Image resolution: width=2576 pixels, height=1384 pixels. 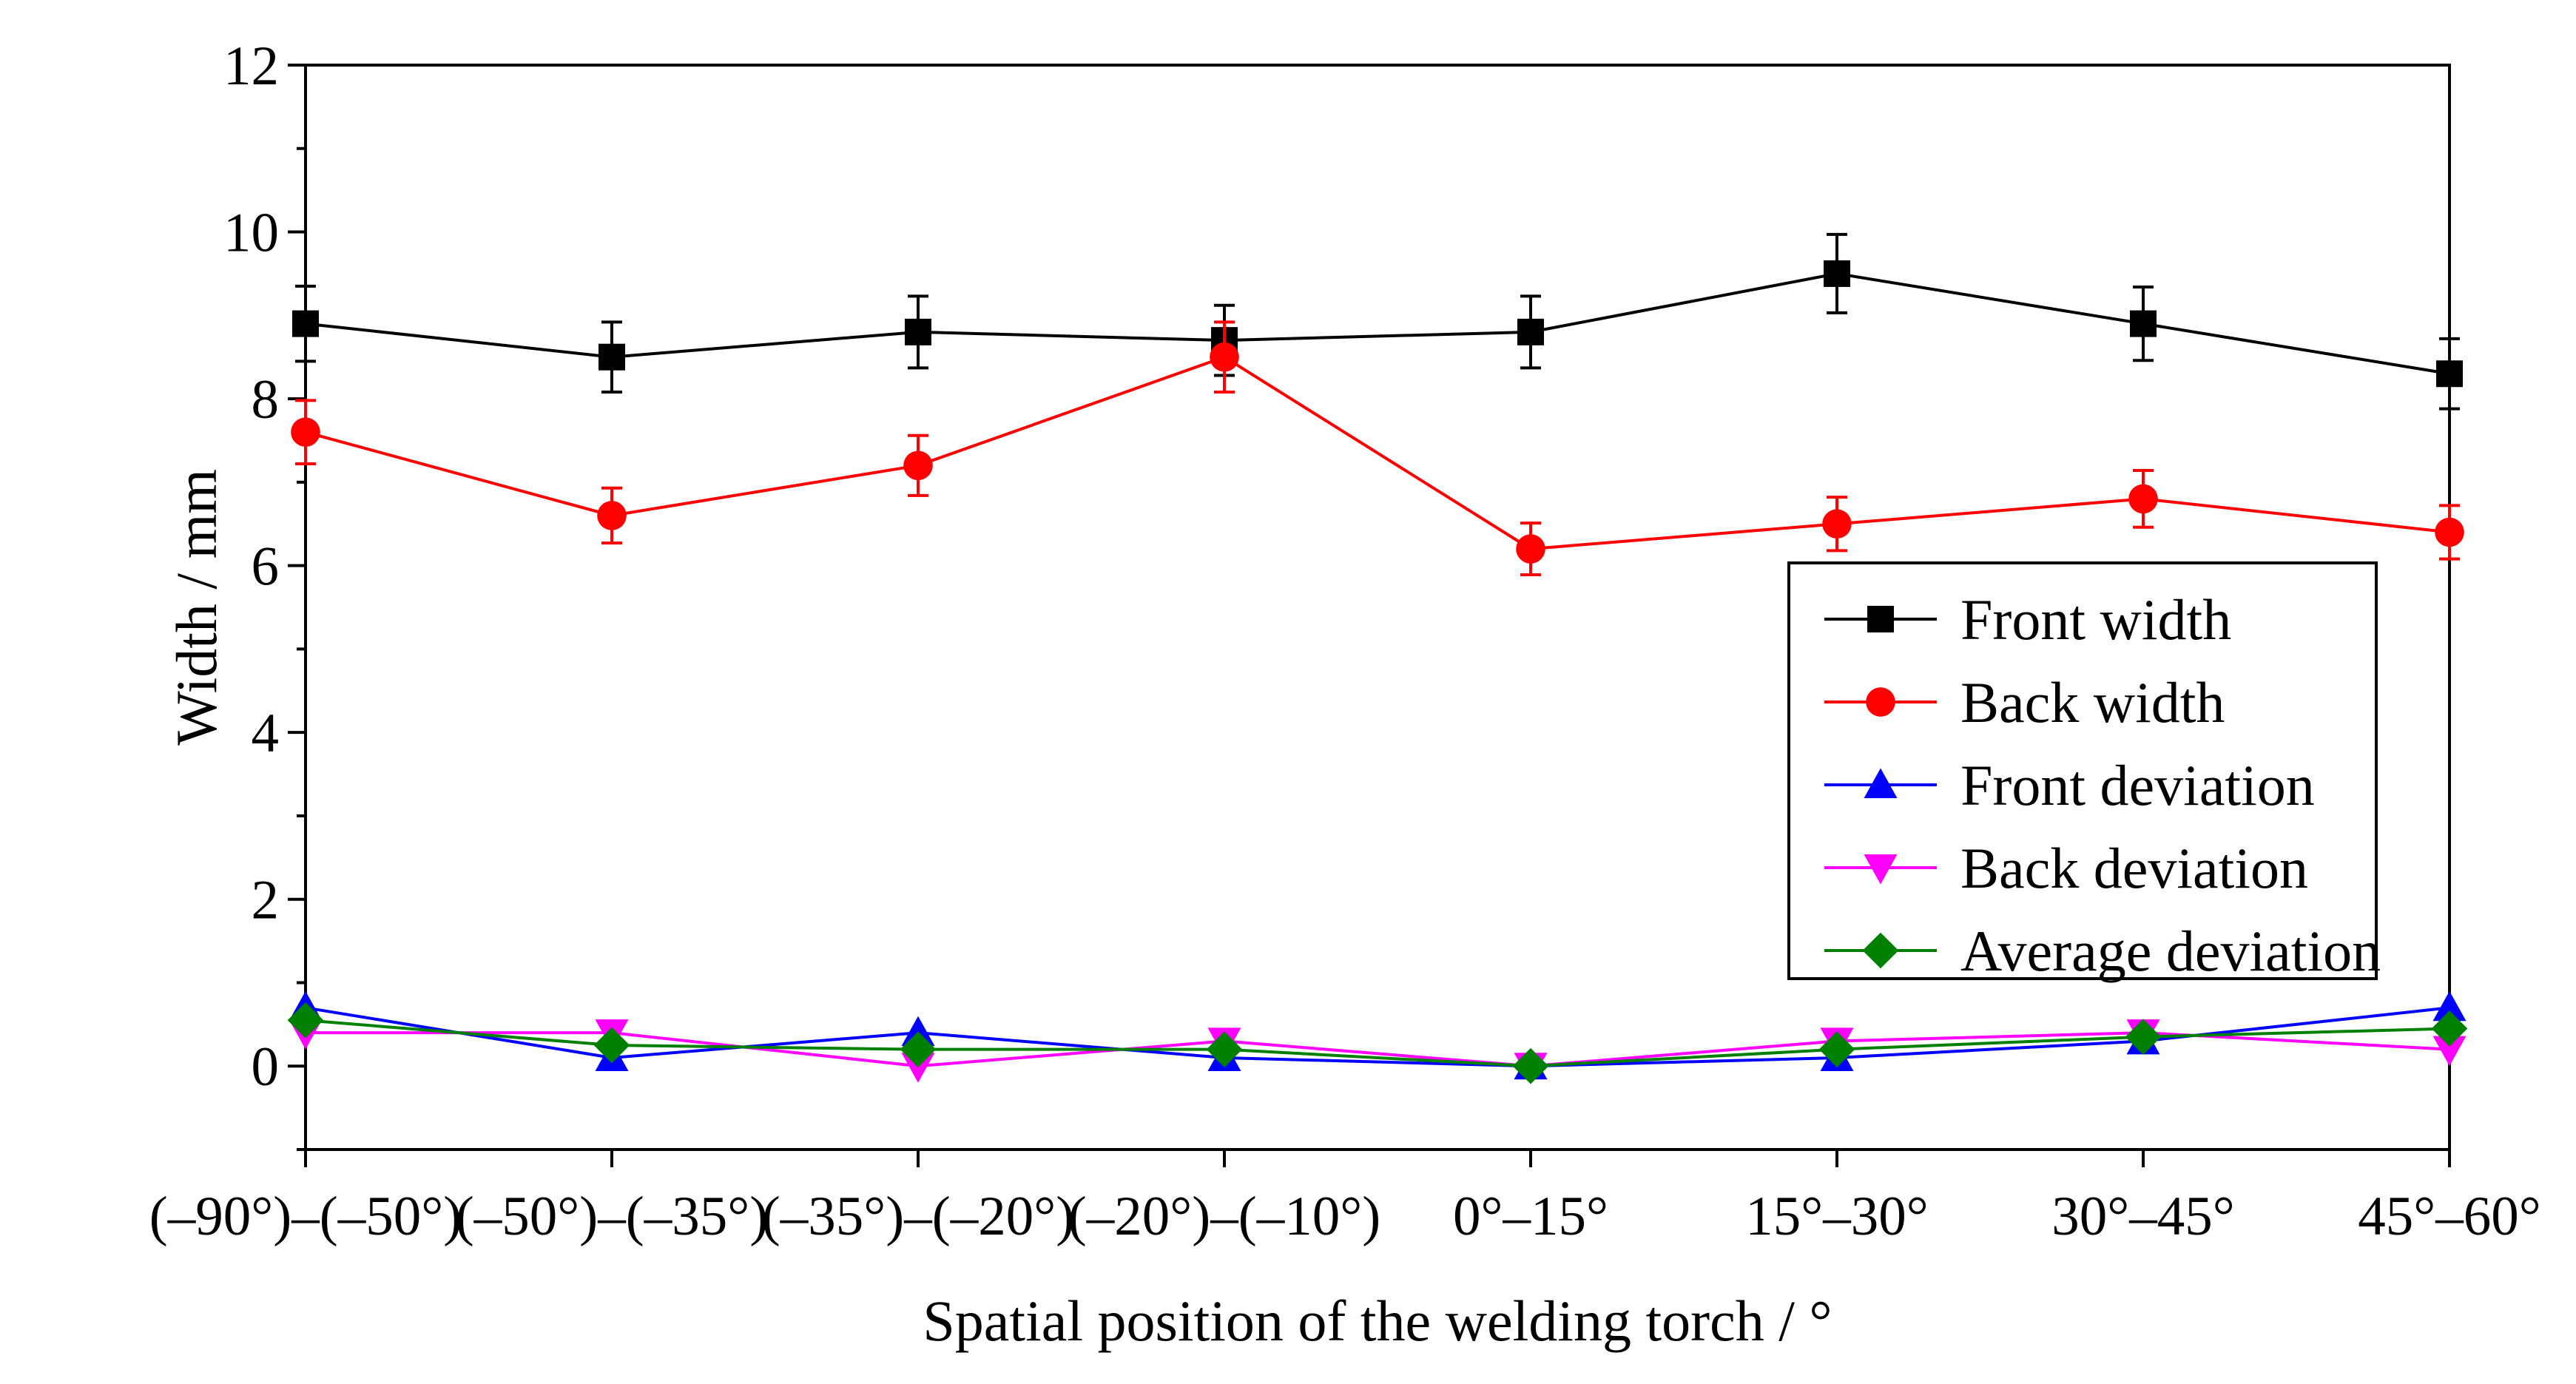 What do you see at coordinates (2170, 951) in the screenshot?
I see `legend-label: Average deviation` at bounding box center [2170, 951].